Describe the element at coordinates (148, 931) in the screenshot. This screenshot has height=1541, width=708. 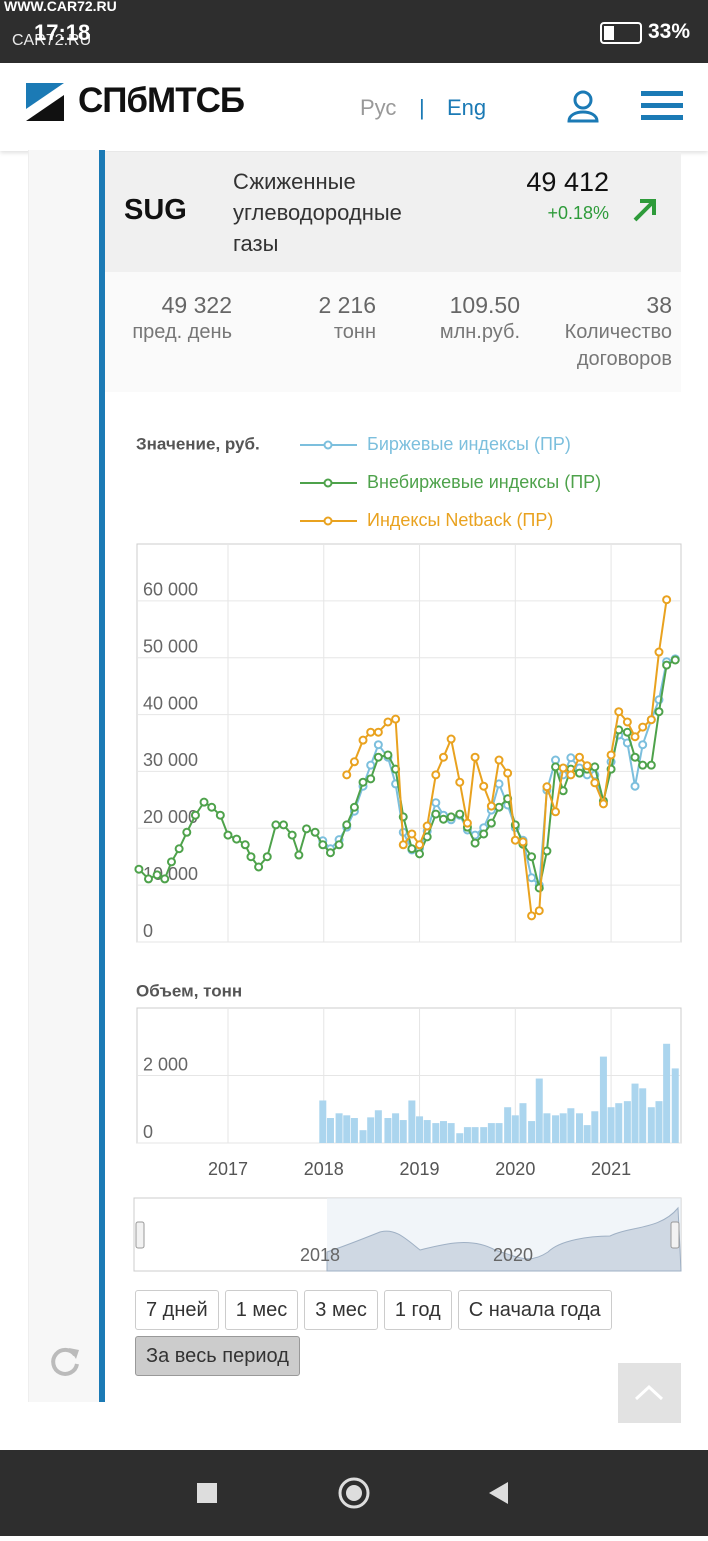
I see `y-tick-label: 0` at that location.